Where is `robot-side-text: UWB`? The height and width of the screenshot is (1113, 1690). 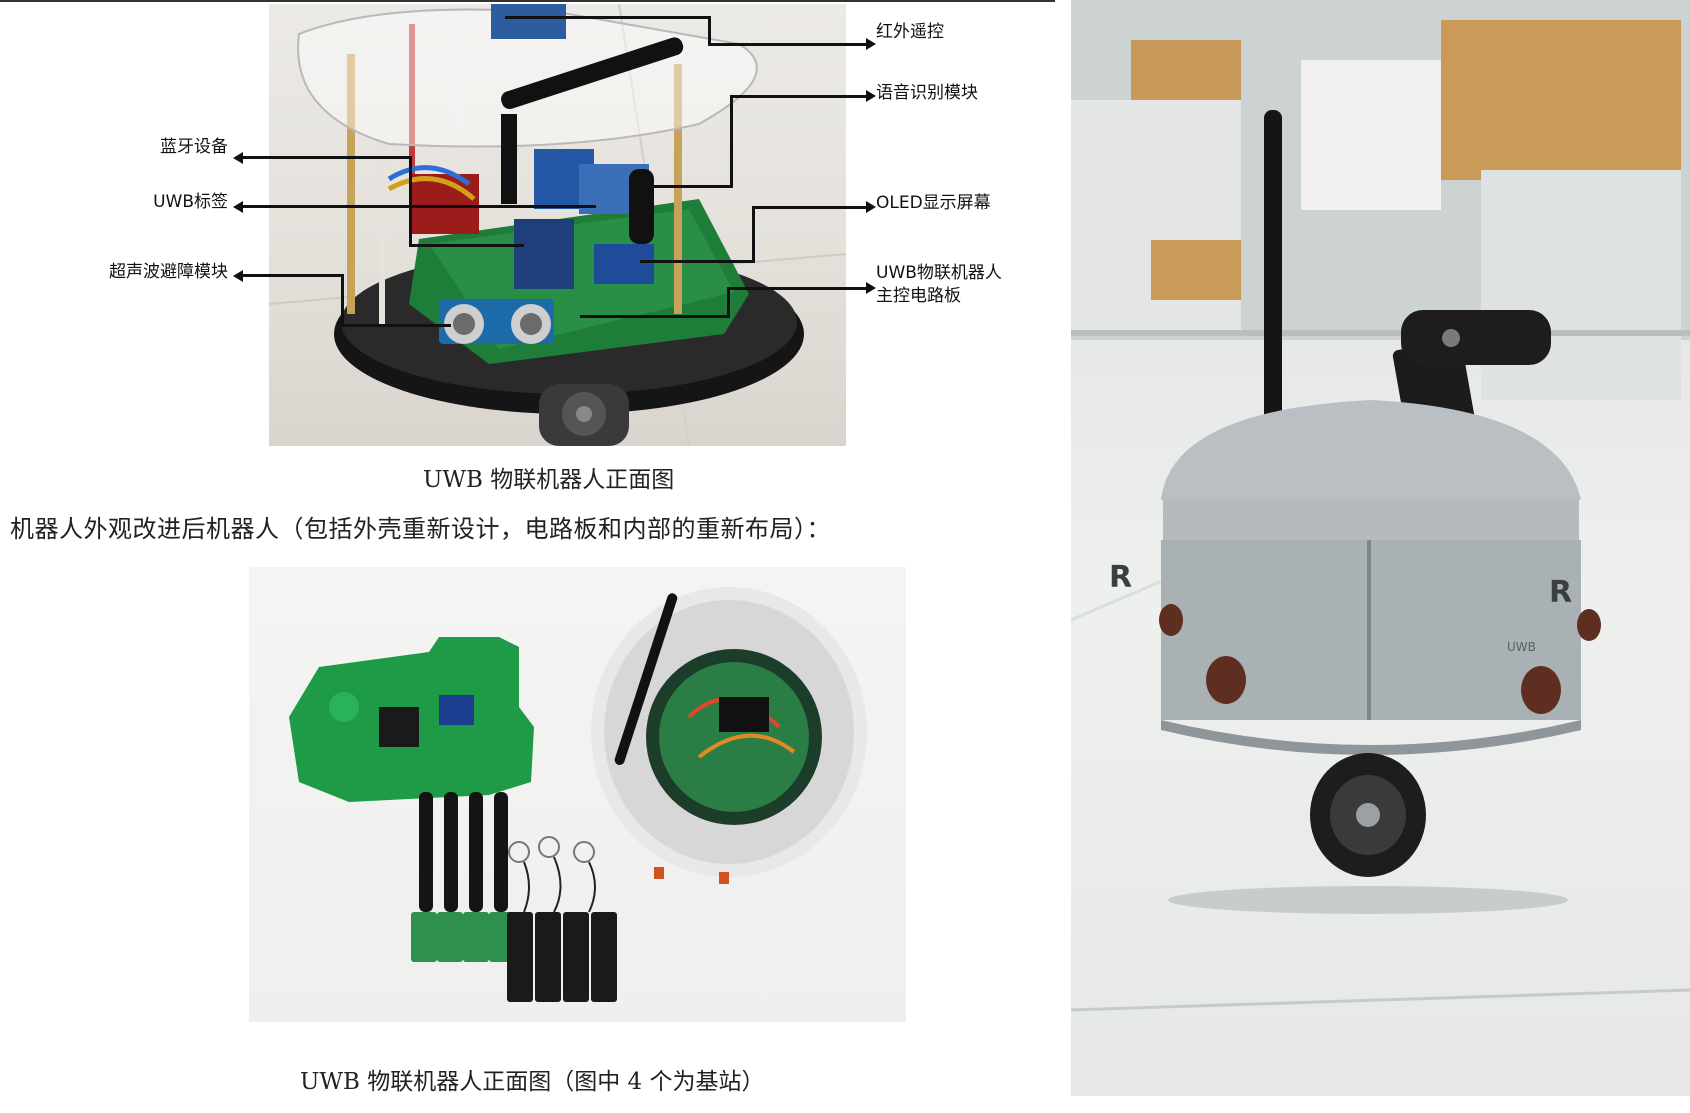 robot-side-text: UWB is located at coordinates (1521, 647).